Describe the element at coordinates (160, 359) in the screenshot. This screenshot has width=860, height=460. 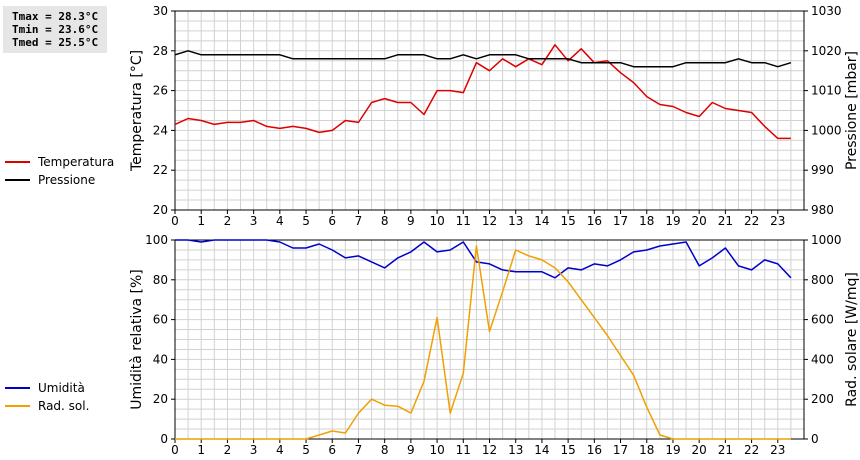
I see `left-y-tick-label: 40` at that location.